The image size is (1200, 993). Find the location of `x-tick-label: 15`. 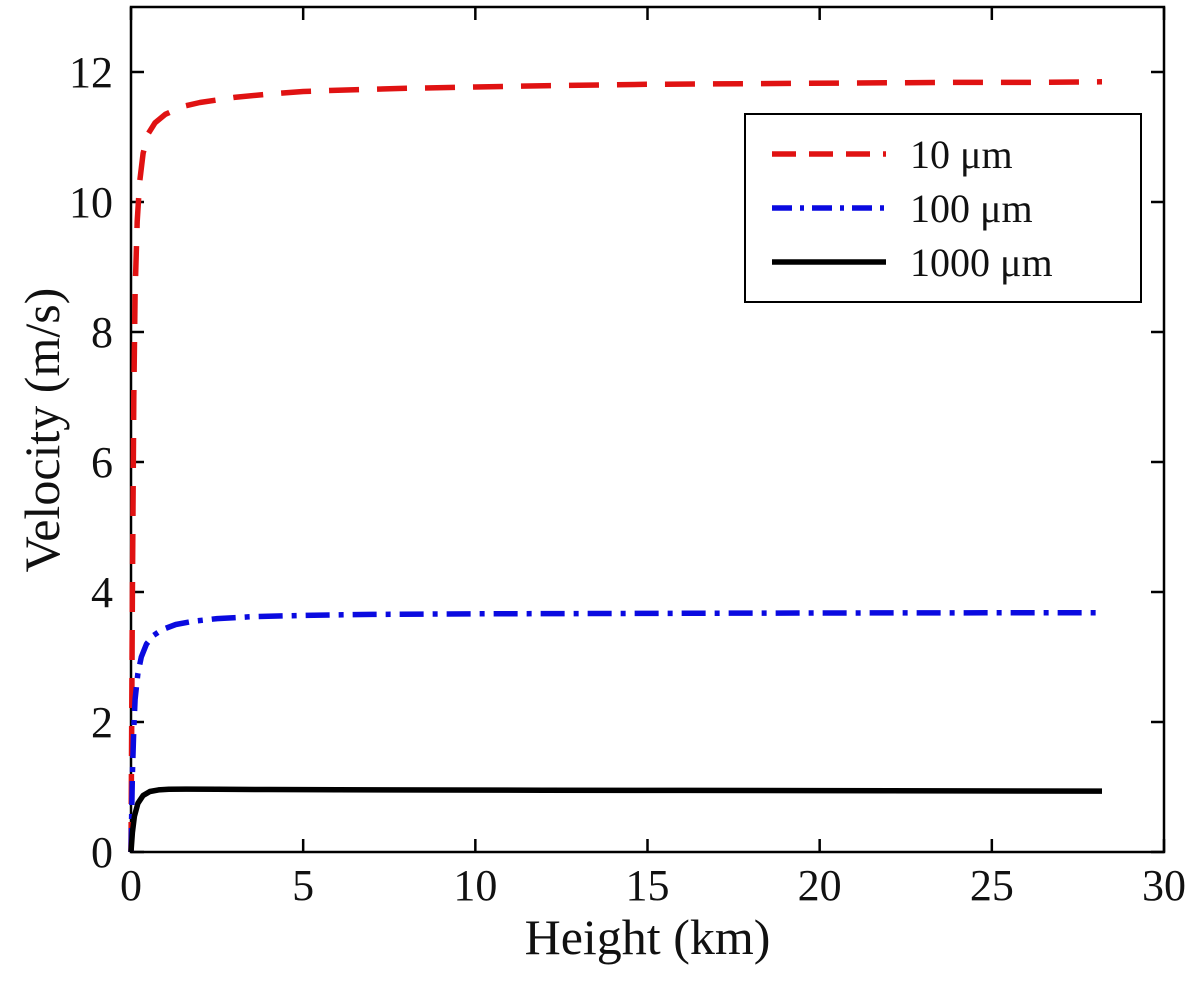

x-tick-label: 15 is located at coordinates (648, 885).